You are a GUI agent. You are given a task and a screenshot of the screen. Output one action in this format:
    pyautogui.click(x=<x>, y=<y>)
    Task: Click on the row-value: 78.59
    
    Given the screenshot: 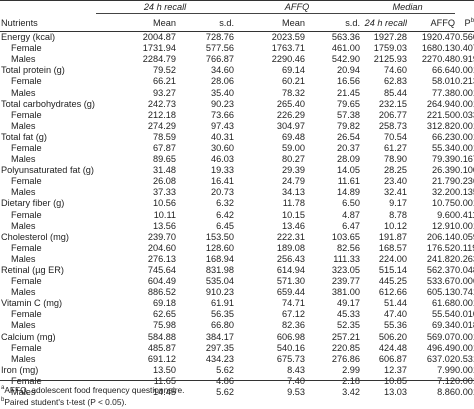 What is the action you would take?
    pyautogui.click(x=164, y=136)
    